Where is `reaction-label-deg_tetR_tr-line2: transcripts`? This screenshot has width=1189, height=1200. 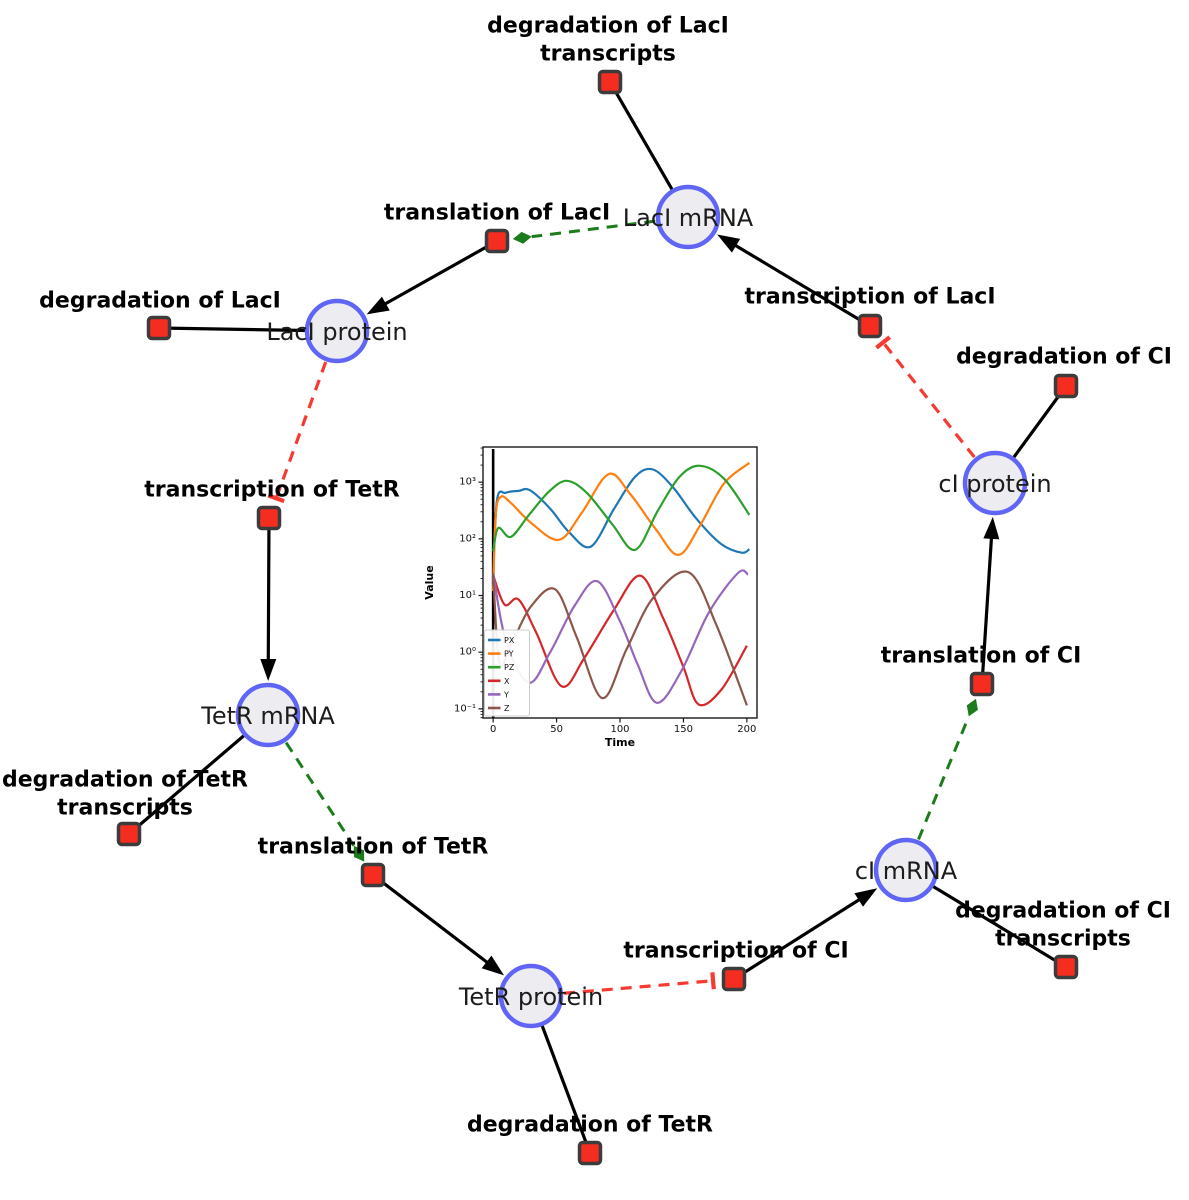
reaction-label-deg_tetR_tr-line2: transcripts is located at coordinates (125, 808).